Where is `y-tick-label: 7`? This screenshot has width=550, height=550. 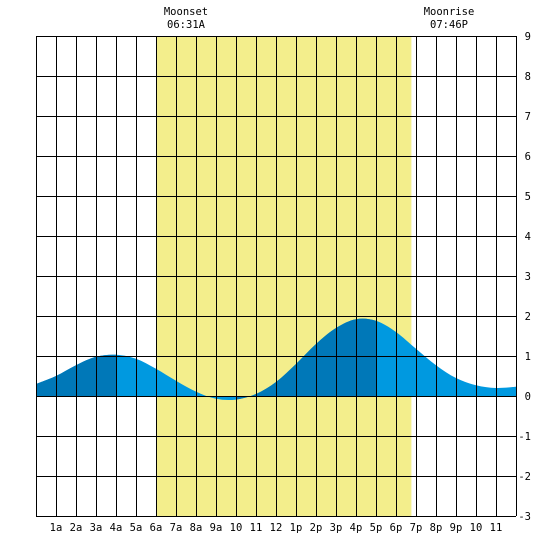
y-tick-label: 7 is located at coordinates (528, 117).